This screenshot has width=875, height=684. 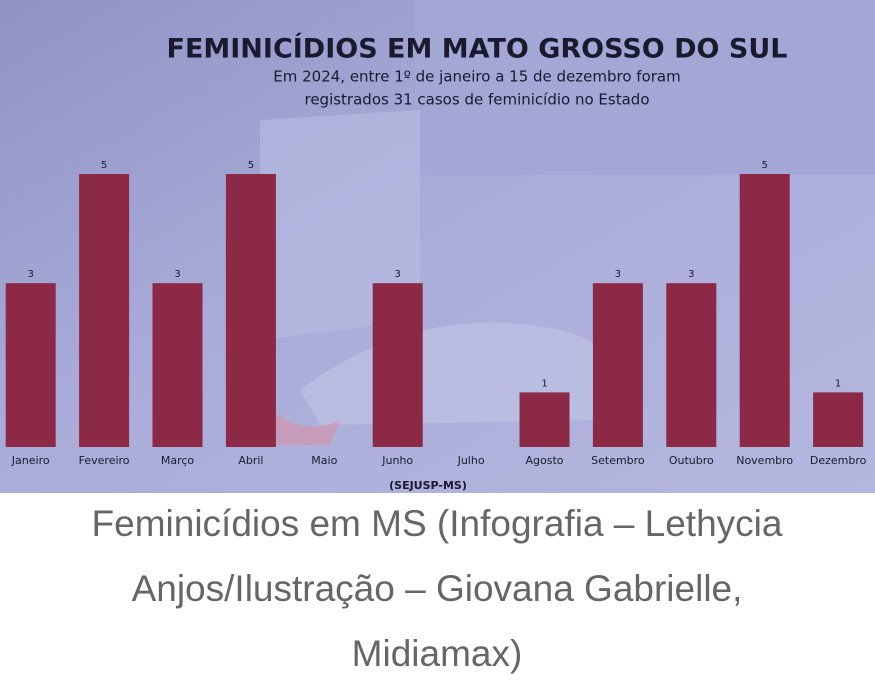 I want to click on x-tick-label: Março, so click(x=178, y=460).